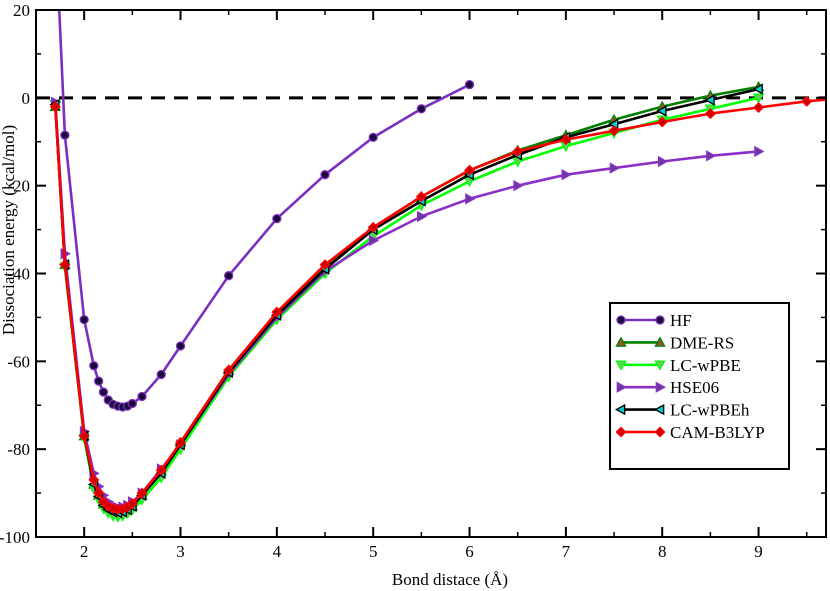 This screenshot has height=591, width=830. Describe the element at coordinates (9, 230) in the screenshot. I see `y-axis-title: Dissociation energy (kcal/mol)` at that location.